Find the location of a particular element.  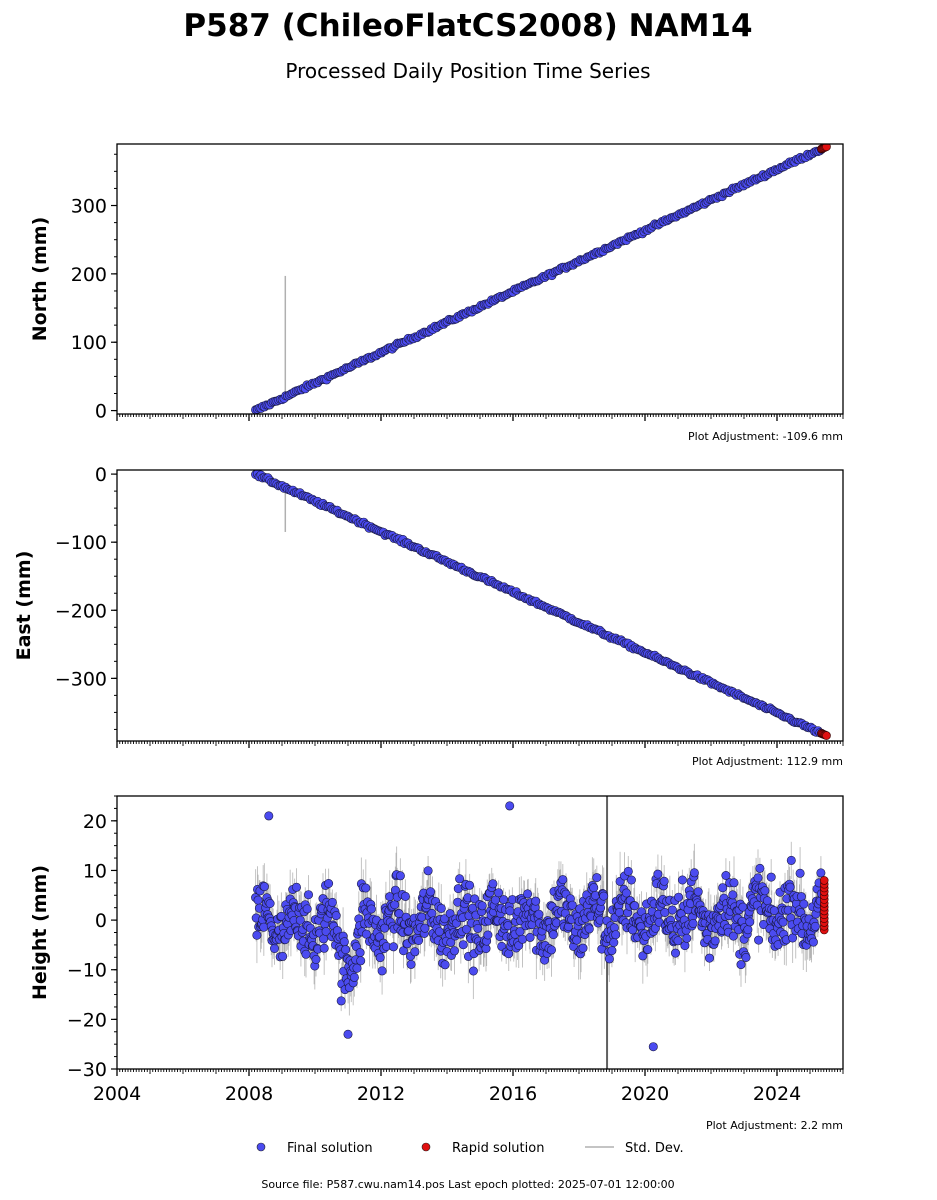

north-rapid-point is located at coordinates (826, 147).